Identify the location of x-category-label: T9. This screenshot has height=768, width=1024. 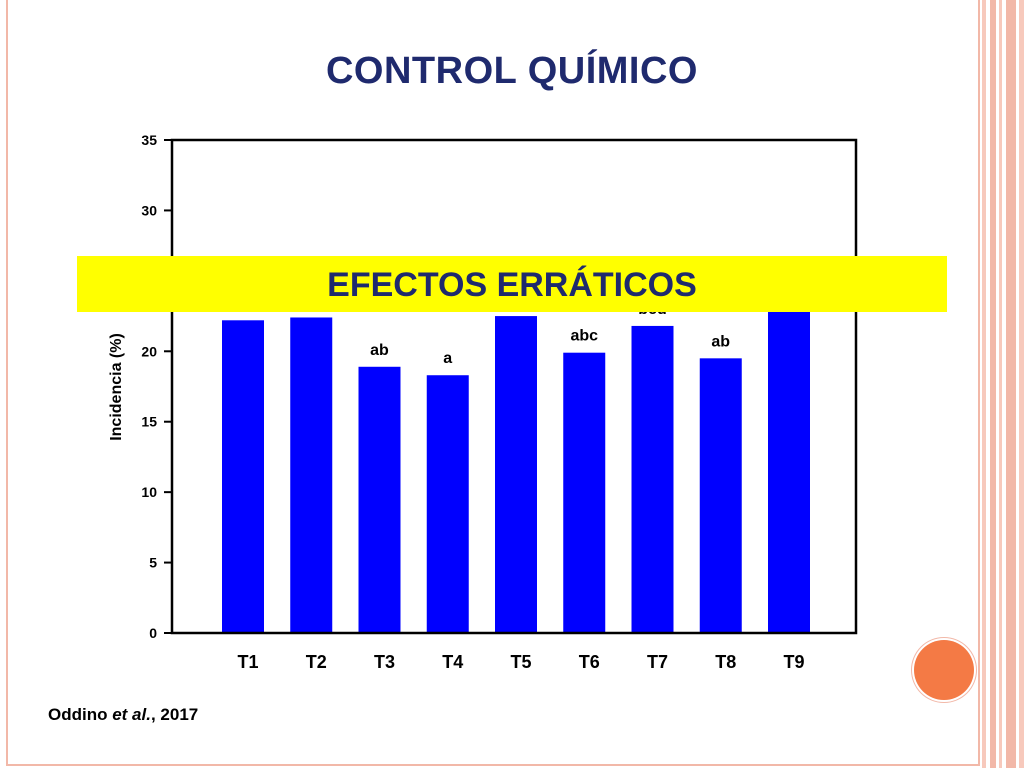
(793, 662).